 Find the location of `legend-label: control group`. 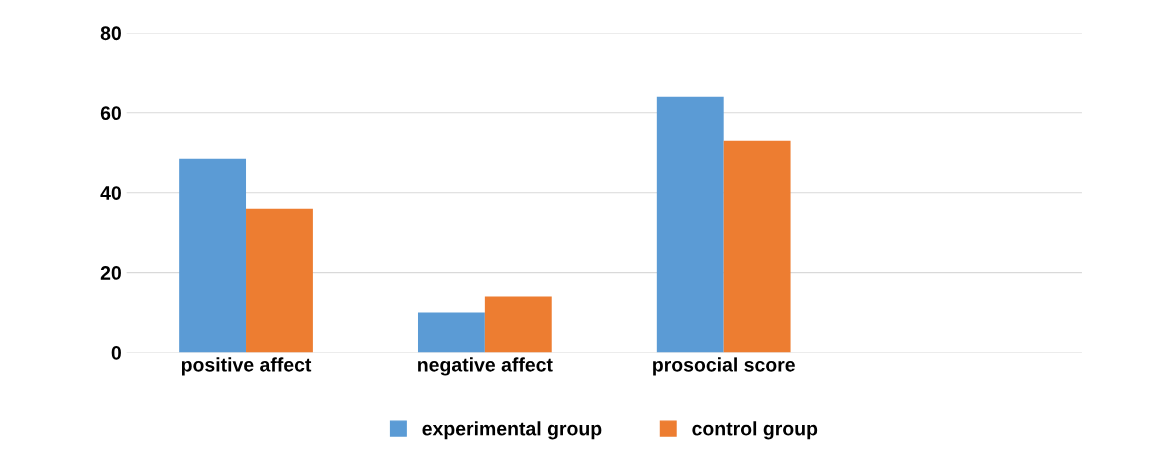

legend-label: control group is located at coordinates (755, 430).